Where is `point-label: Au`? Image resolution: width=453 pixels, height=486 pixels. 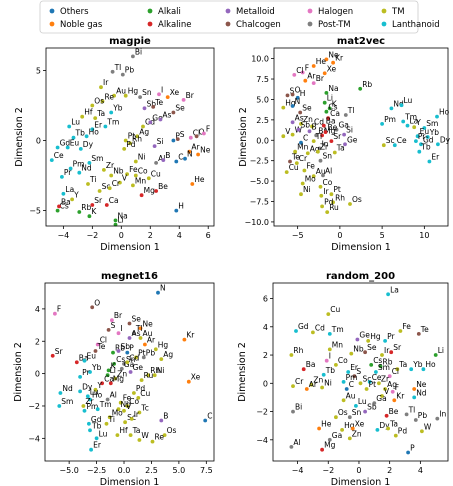
point-label: Au is located at coordinates (321, 171).